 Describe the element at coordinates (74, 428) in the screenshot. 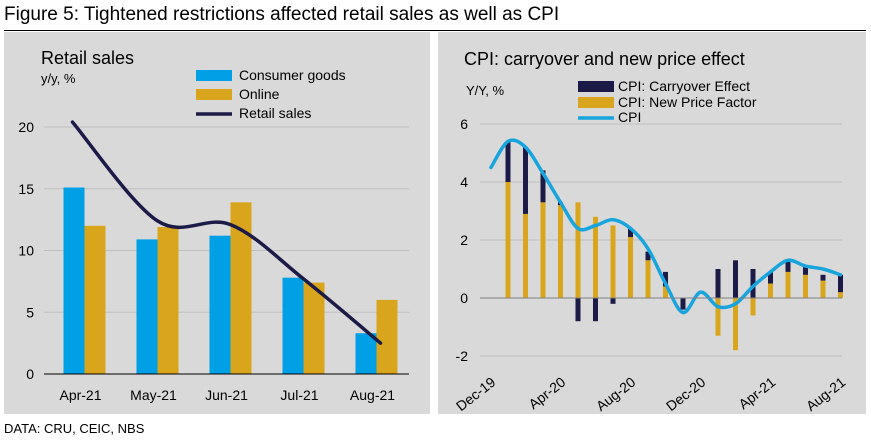

I see `source-note: DATA: CRU, CEIC, NBS` at that location.